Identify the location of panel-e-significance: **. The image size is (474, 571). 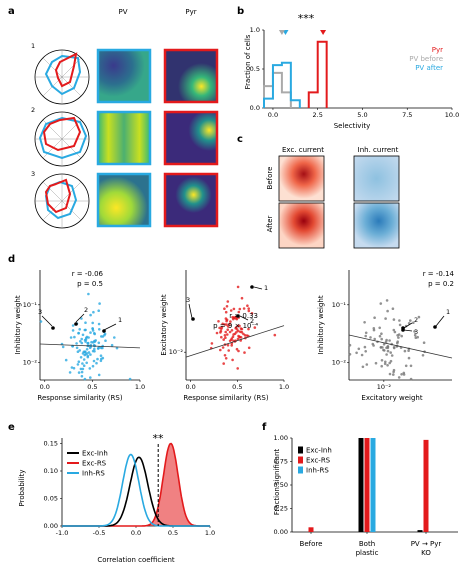
(159, 438).